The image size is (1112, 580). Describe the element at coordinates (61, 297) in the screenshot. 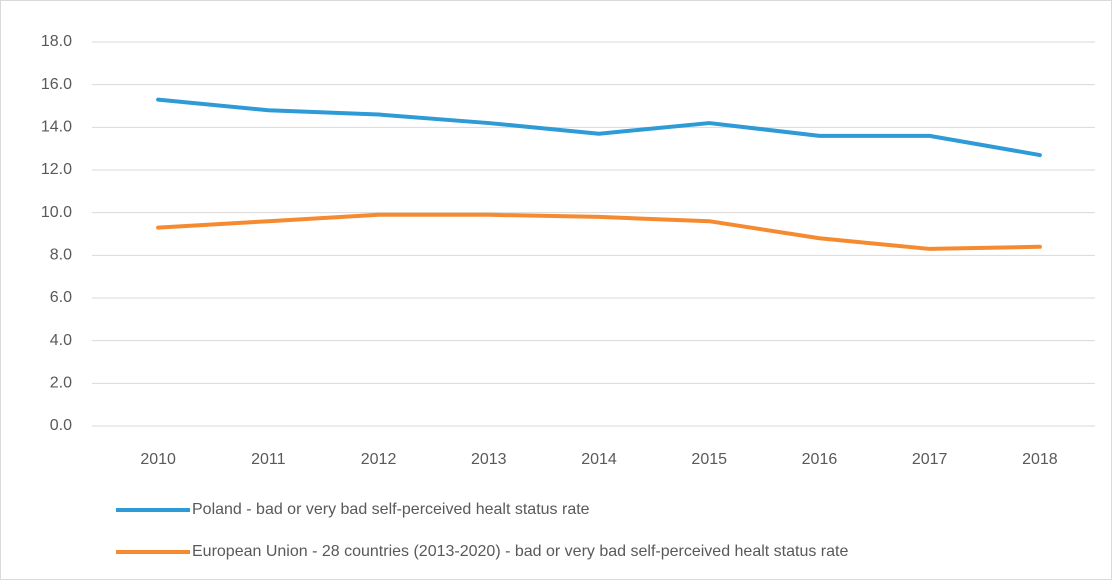

I see `y-tick-label: 6.0` at that location.